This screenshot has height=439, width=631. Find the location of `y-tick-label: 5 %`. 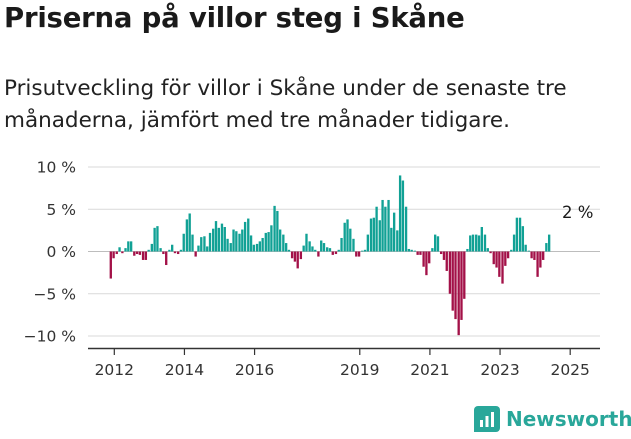

y-tick-label: 5 % is located at coordinates (61, 210).